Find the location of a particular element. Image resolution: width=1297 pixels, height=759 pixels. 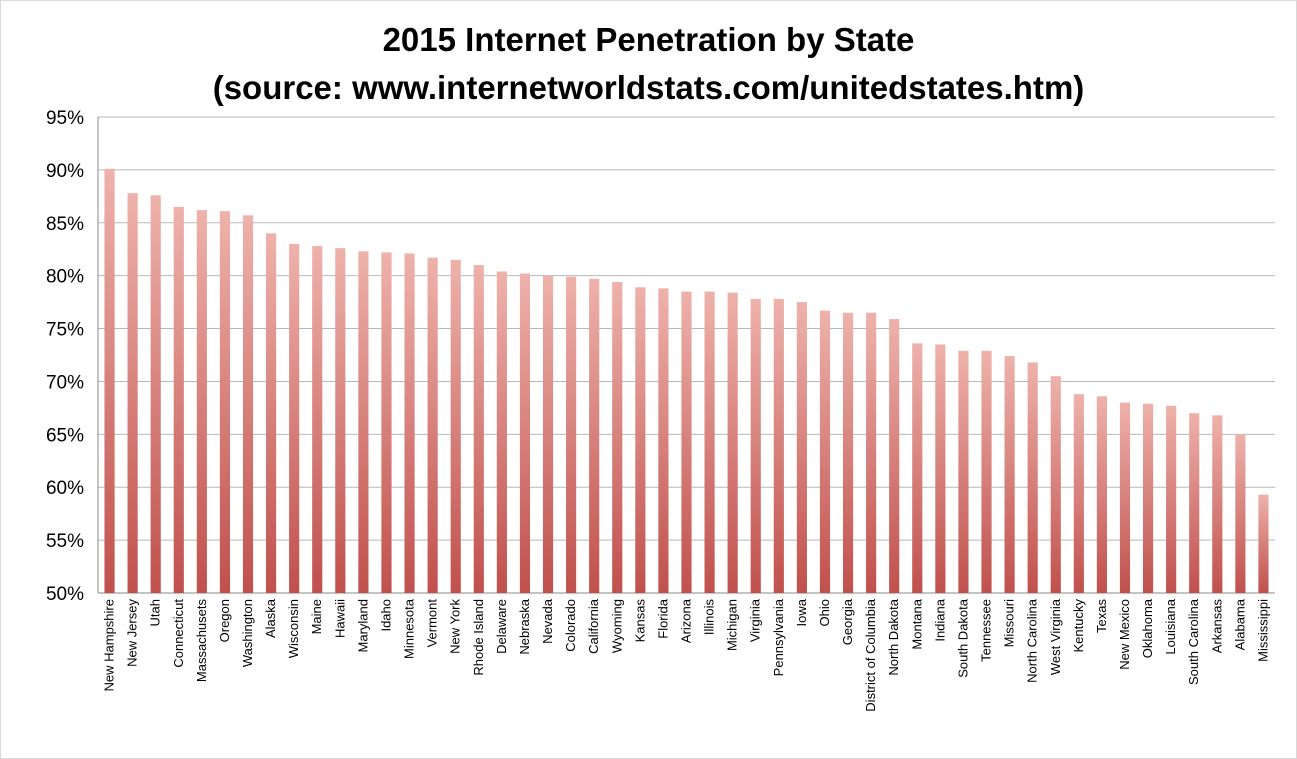

chart-title-text: 2015 Internet Penetration by State is located at coordinates (648, 39).